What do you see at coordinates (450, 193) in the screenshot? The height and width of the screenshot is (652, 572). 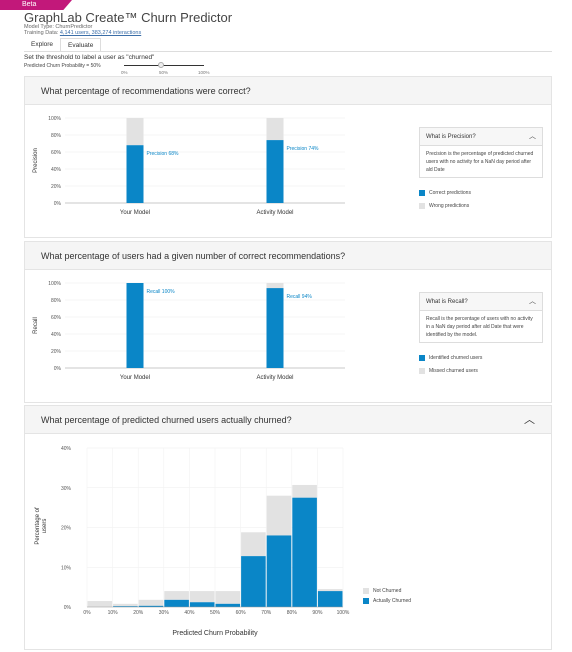 I see `legend-label: Correct predictions` at bounding box center [450, 193].